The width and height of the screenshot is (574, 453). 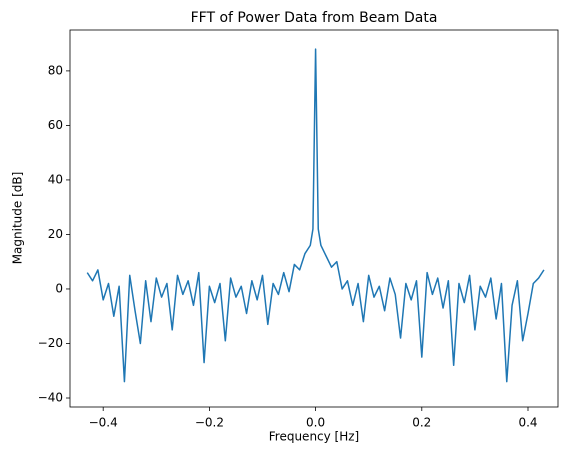 What do you see at coordinates (50, 343) in the screenshot?
I see `y-tick-label: −20` at bounding box center [50, 343].